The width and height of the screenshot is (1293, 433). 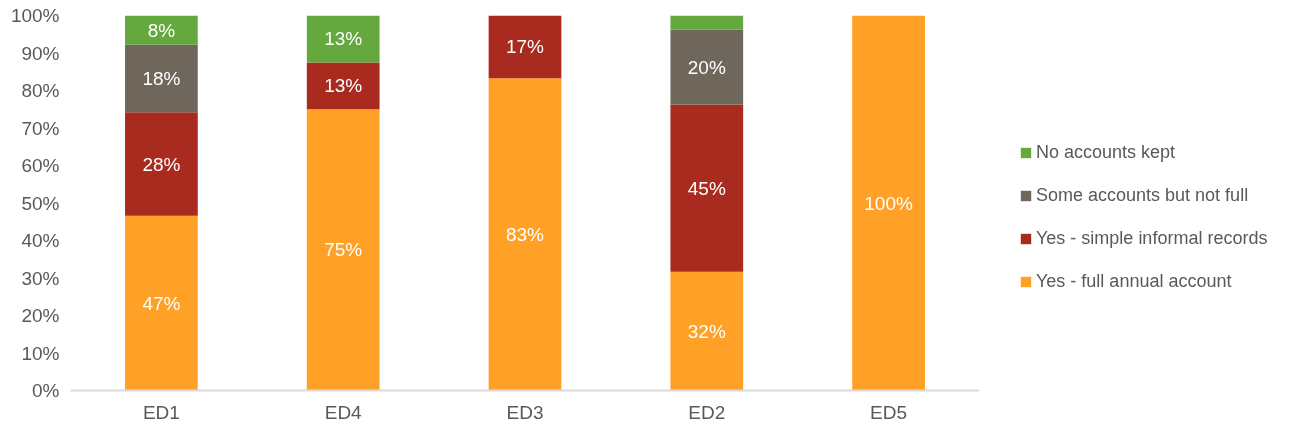 I want to click on y-tick-label: 80%, so click(x=40, y=90).